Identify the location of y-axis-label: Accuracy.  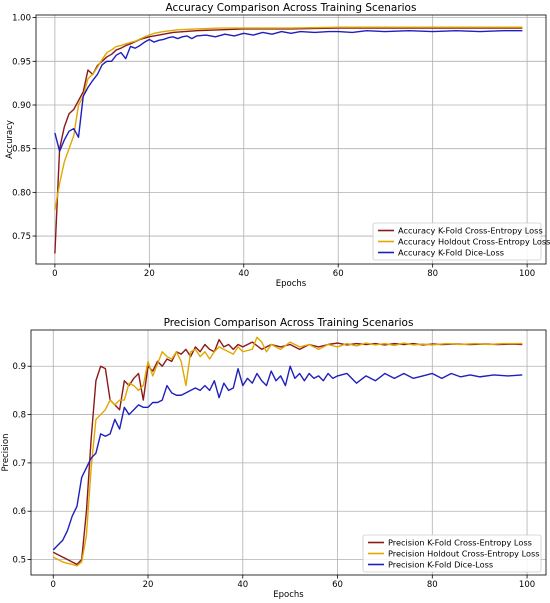
(10, 139).